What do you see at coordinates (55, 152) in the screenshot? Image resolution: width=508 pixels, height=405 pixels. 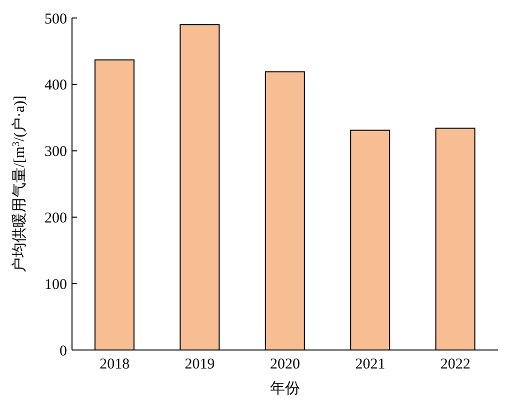 I see `y-tick-label: 300` at bounding box center [55, 152].